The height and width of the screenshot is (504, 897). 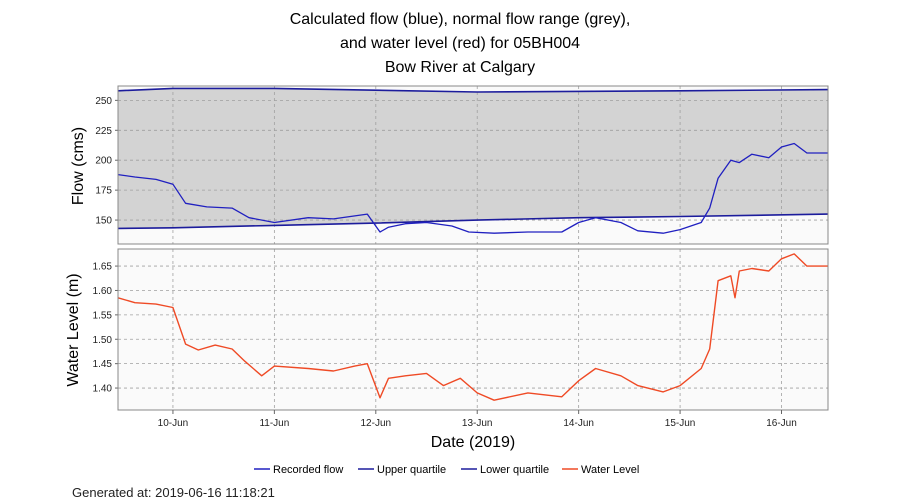 What do you see at coordinates (103, 291) in the screenshot?
I see `y-tick-label: 1.60` at bounding box center [103, 291].